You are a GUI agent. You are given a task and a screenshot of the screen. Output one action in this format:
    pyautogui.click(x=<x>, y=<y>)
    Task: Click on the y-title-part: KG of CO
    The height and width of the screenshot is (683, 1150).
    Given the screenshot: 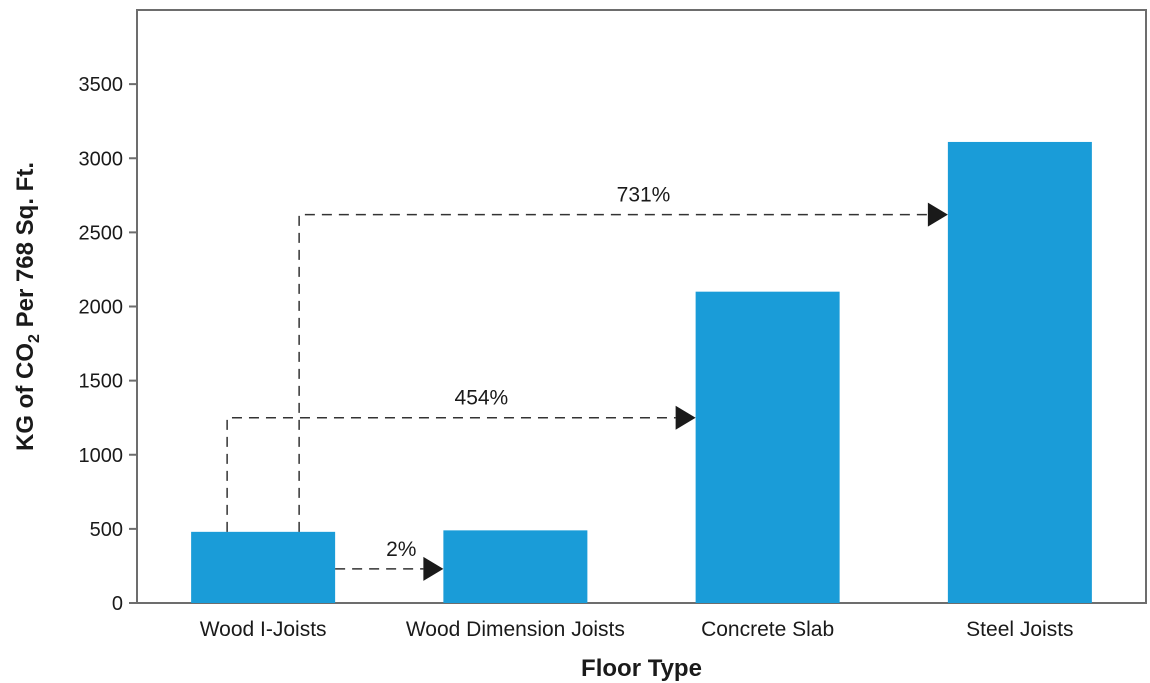 What is the action you would take?
    pyautogui.click(x=25, y=397)
    